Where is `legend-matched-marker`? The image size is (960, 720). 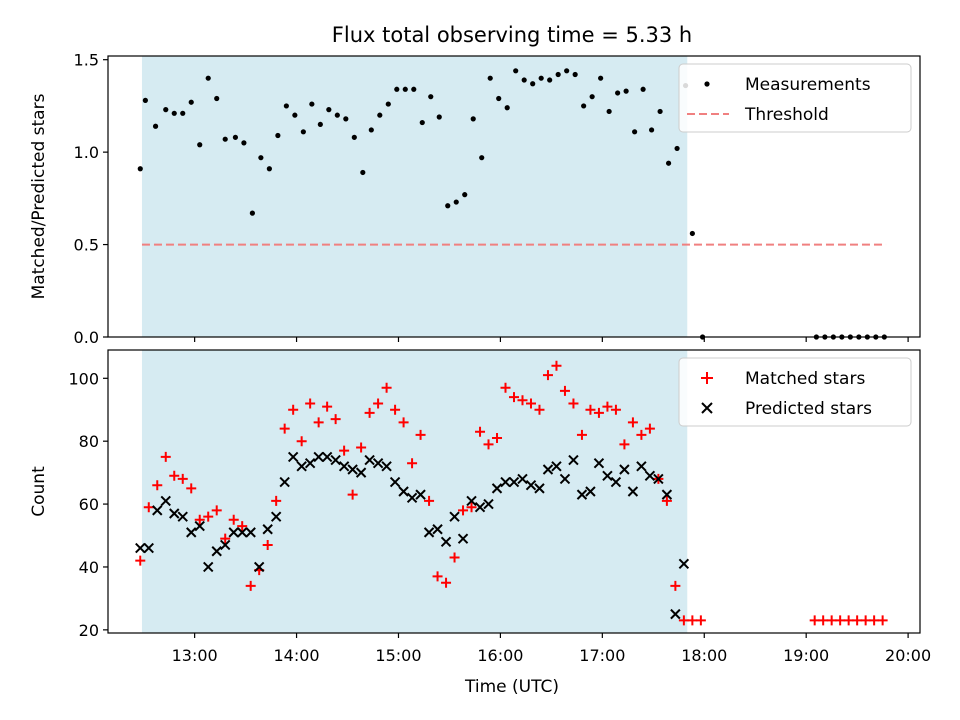 legend-matched-marker is located at coordinates (707, 378).